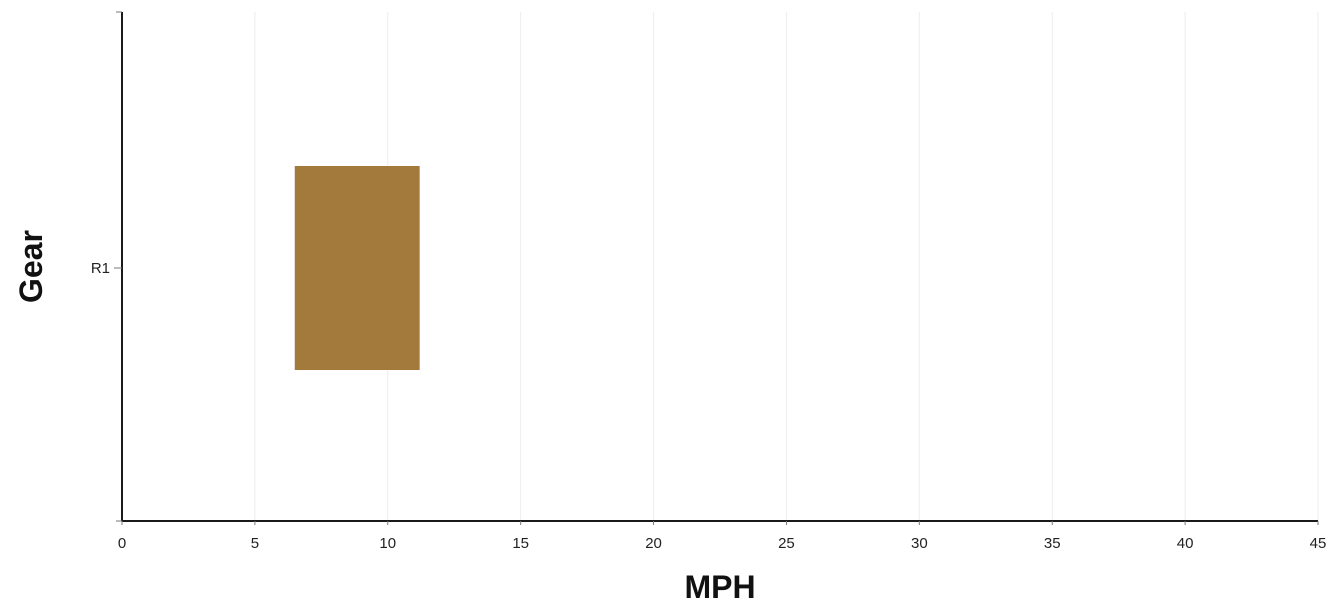 The height and width of the screenshot is (606, 1334). I want to click on y-tick-label: R1, so click(100, 268).